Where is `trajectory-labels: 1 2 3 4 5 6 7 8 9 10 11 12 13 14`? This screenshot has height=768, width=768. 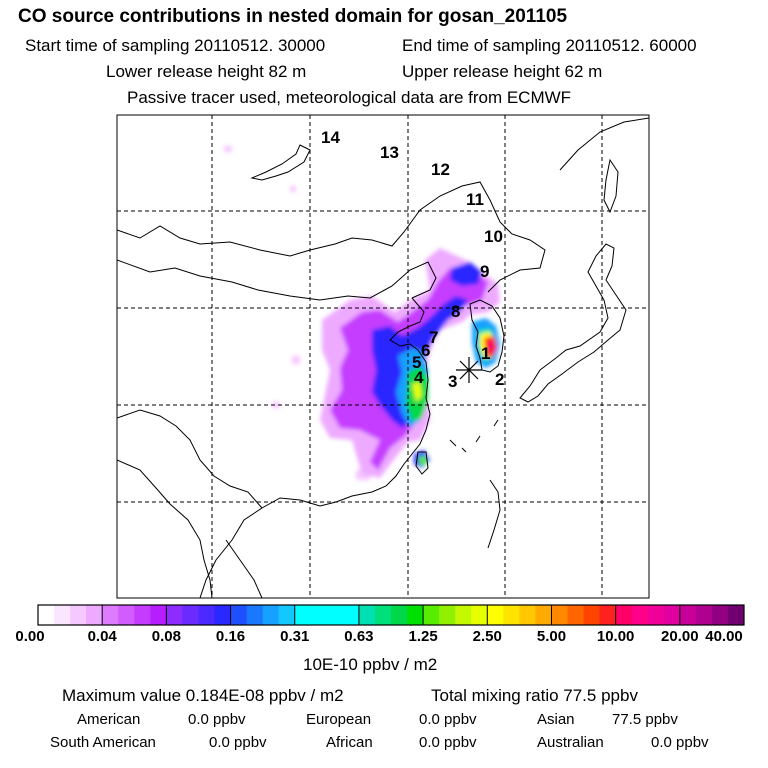 trajectory-labels: 1 2 3 4 5 6 7 8 9 10 11 12 13 14 is located at coordinates (412, 259).